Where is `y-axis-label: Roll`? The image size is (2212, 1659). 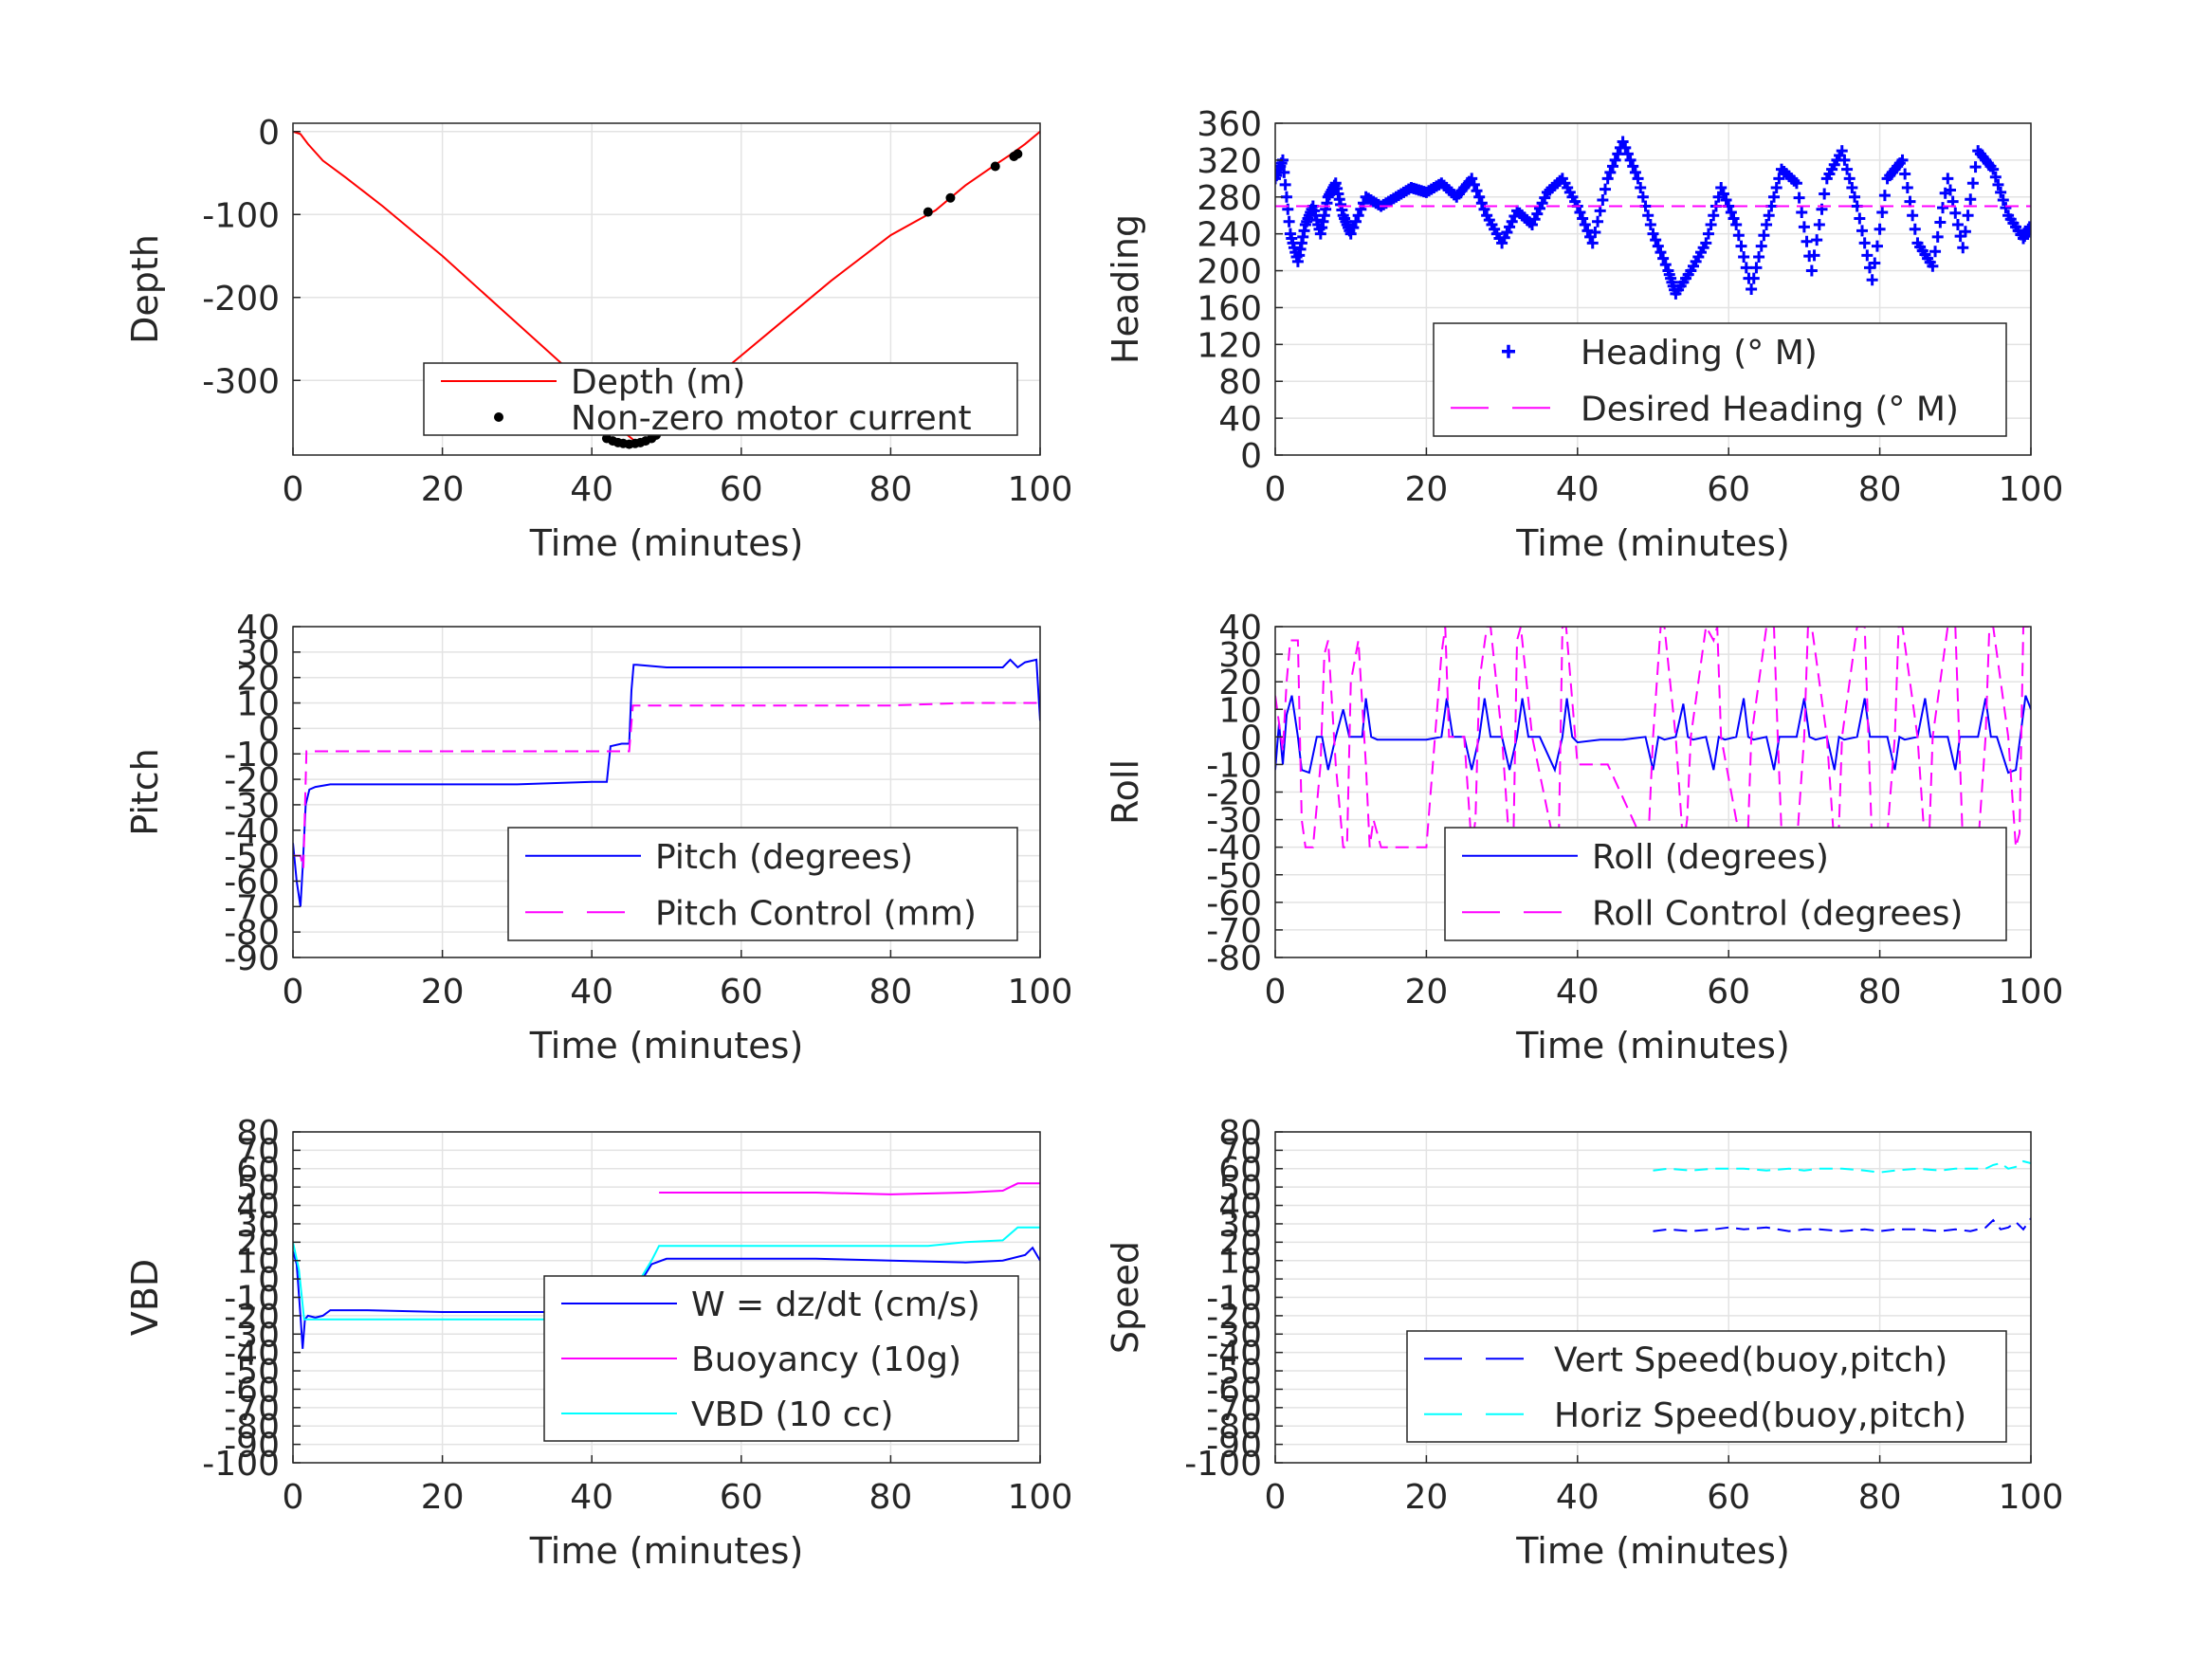
y-axis-label: Roll is located at coordinates (1125, 792).